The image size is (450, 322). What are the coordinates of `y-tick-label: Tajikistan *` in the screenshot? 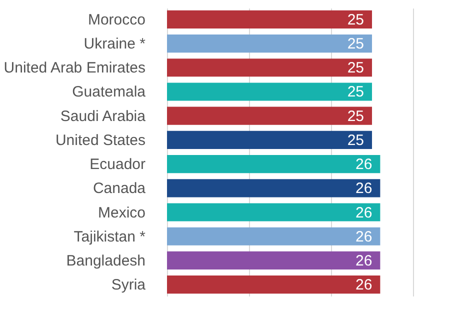 It's located at (110, 237).